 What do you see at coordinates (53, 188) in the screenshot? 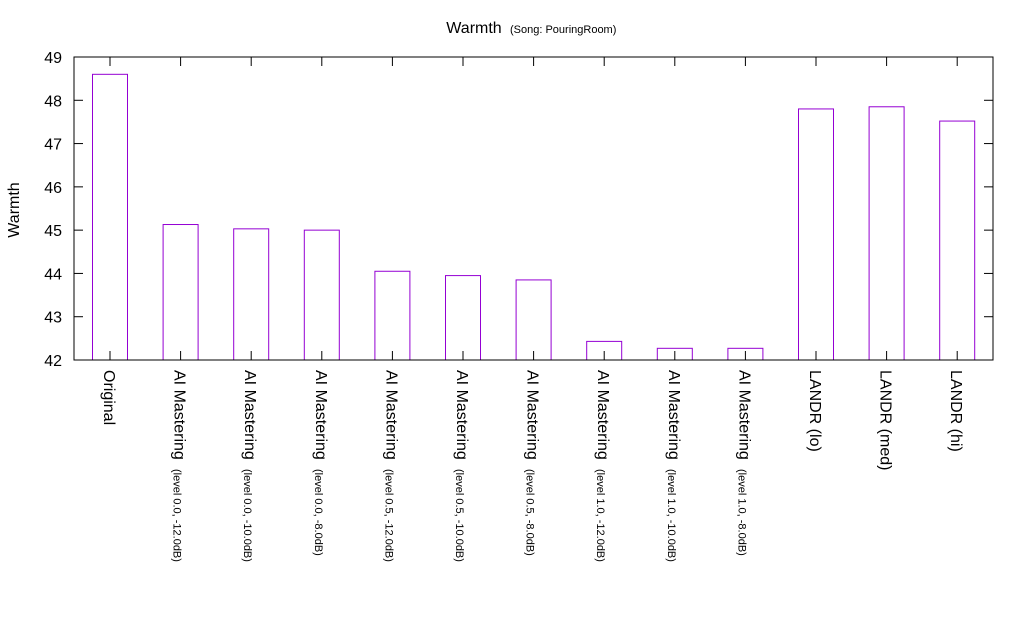
I see `y-tick-label: 46` at bounding box center [53, 188].